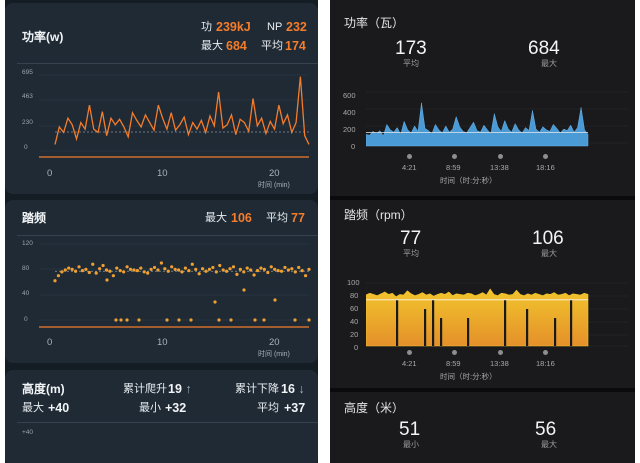 Image resolution: width=640 pixels, height=463 pixels. I want to click on x-axis-unit: 时间（时:分:秒）, so click(468, 180).